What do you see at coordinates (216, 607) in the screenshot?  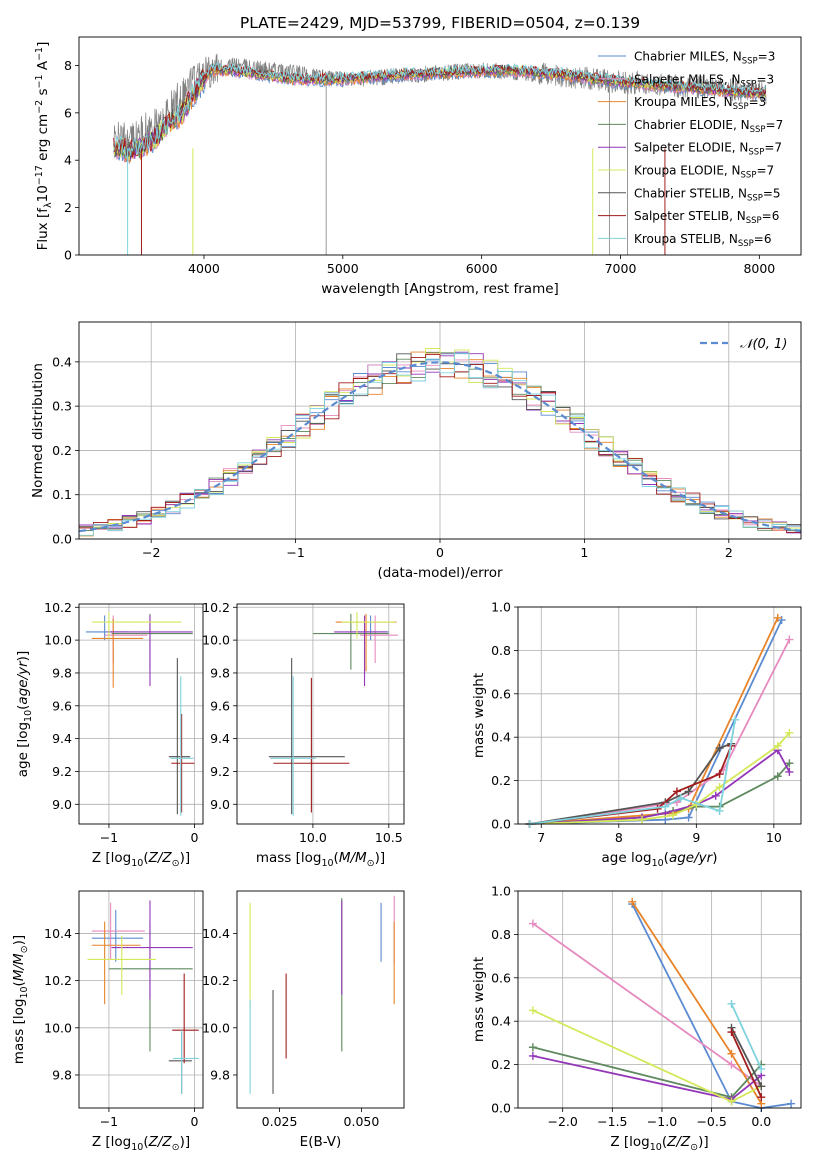 I see `y-tick-label: 10.2` at bounding box center [216, 607].